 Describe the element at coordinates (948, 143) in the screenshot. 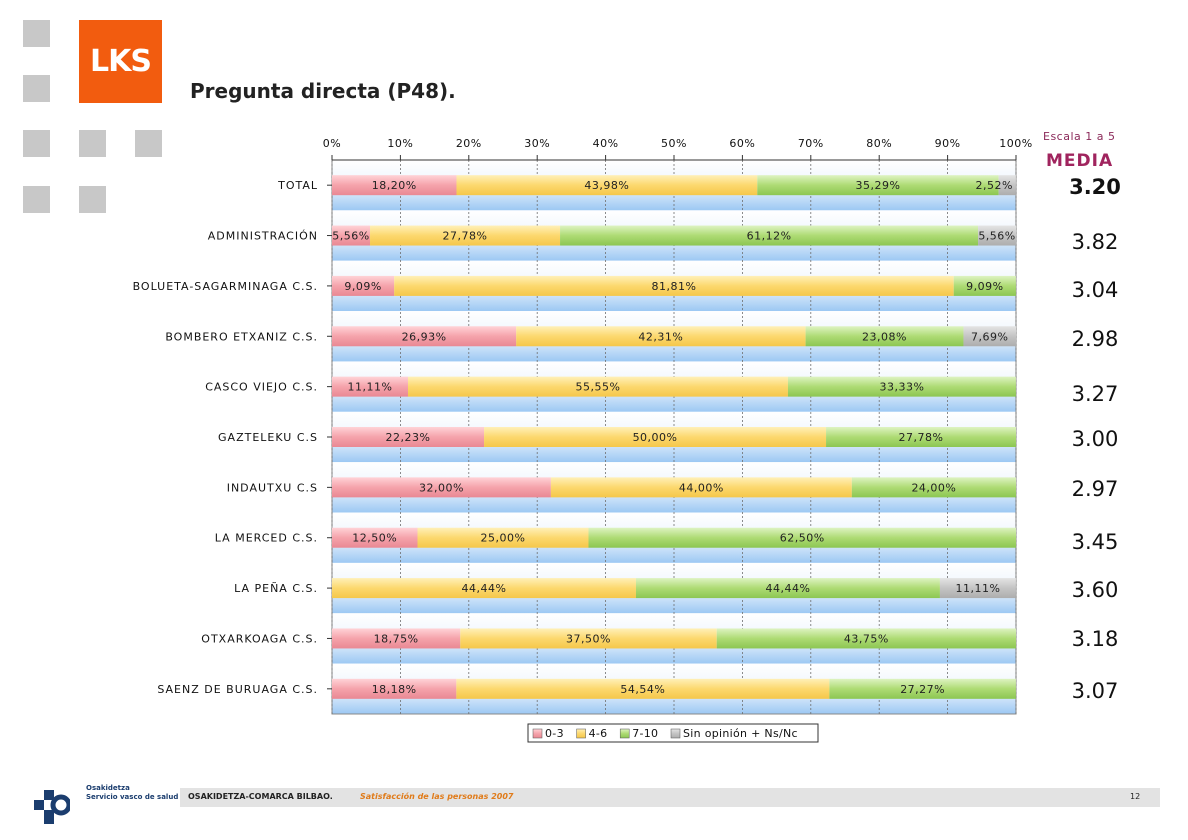

I see `x-tick-label: 90%` at that location.